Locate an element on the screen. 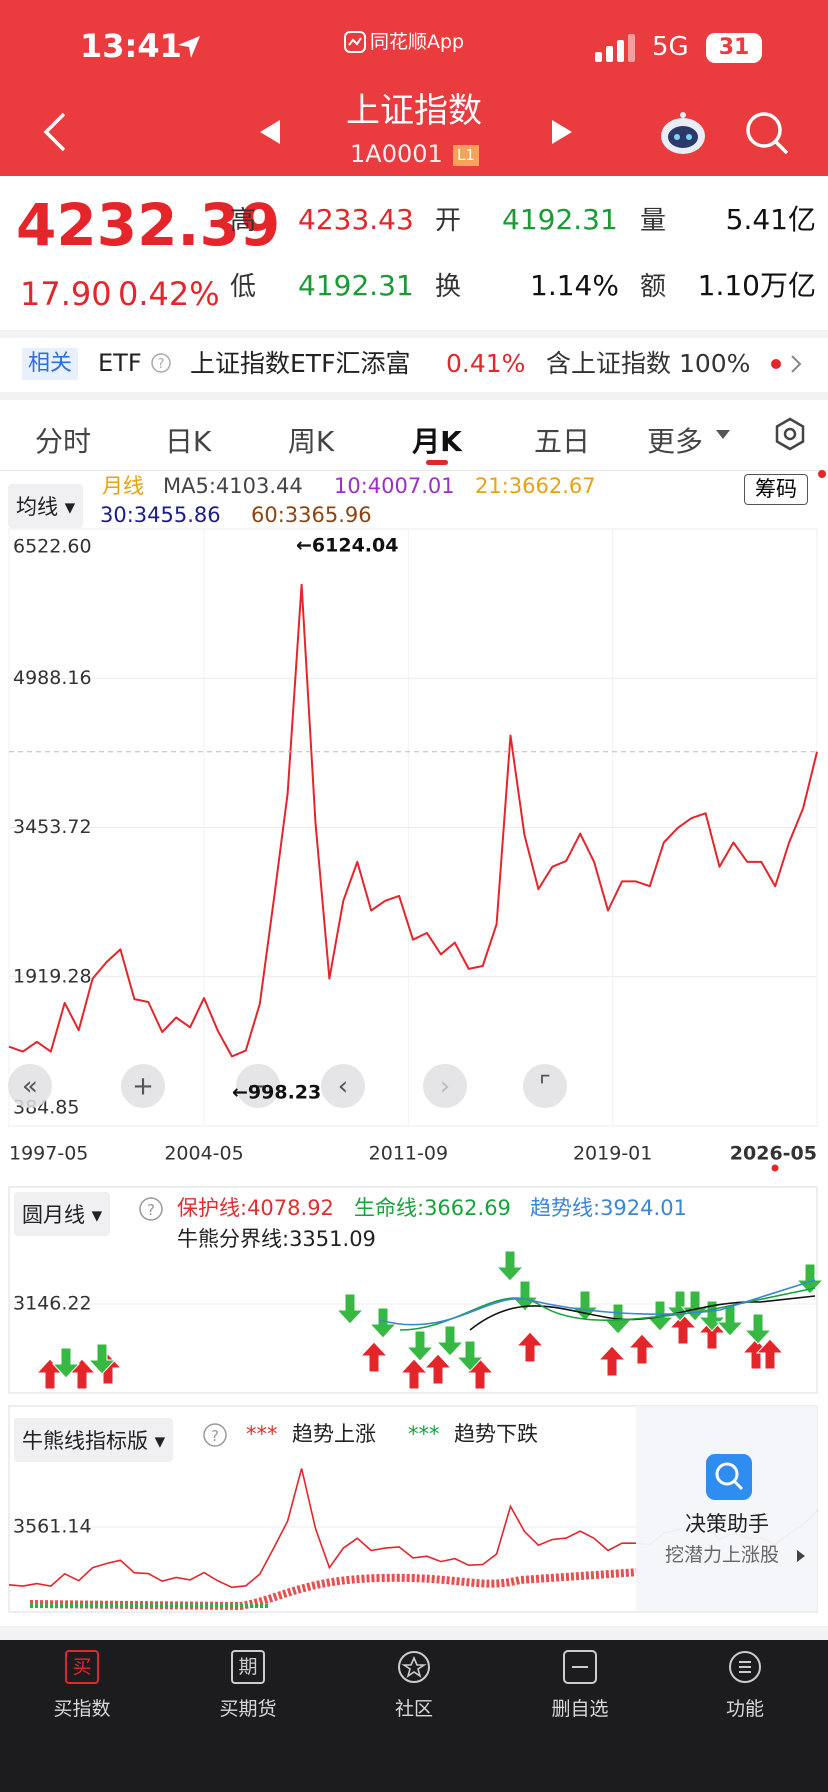 The image size is (828, 1792). period-tab: 分时 is located at coordinates (63, 441).